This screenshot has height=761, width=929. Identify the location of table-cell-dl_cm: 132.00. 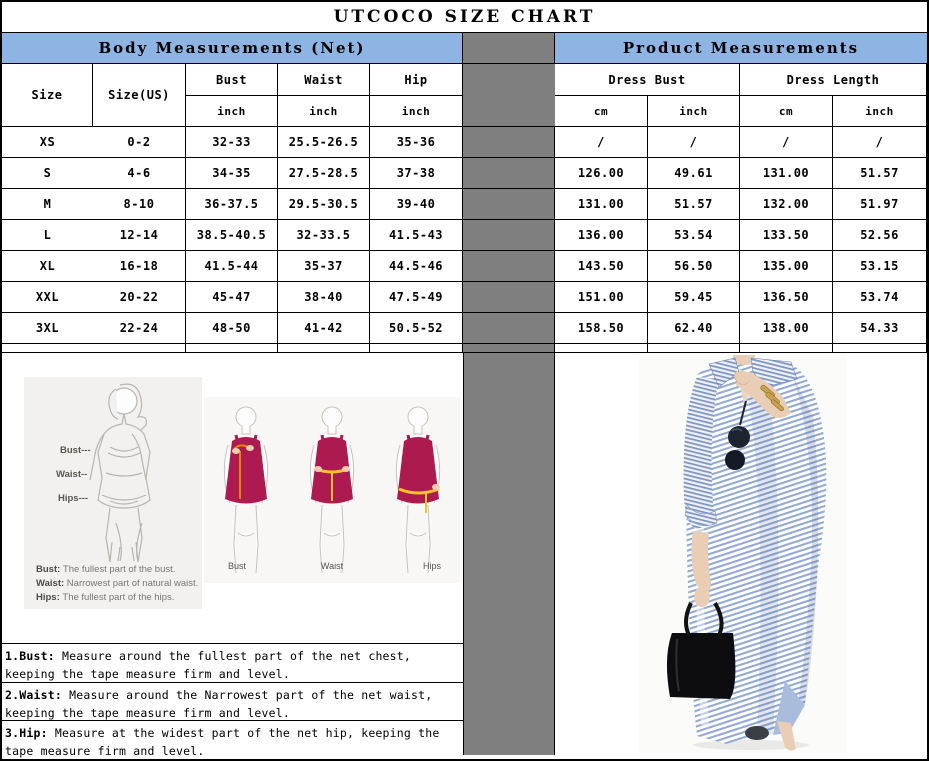
(786, 204).